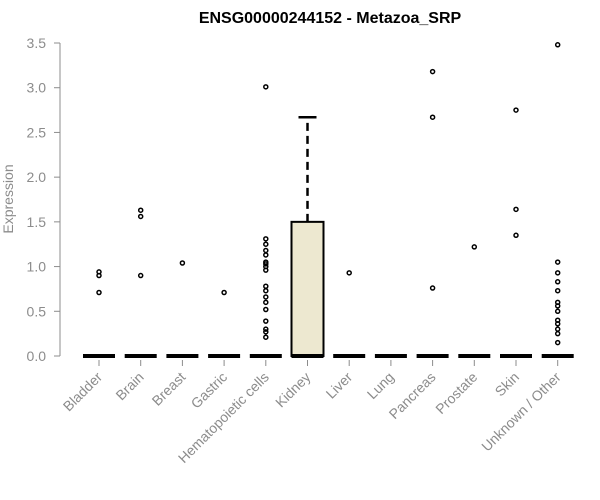  I want to click on y-tick-label: 2.5, so click(37, 132).